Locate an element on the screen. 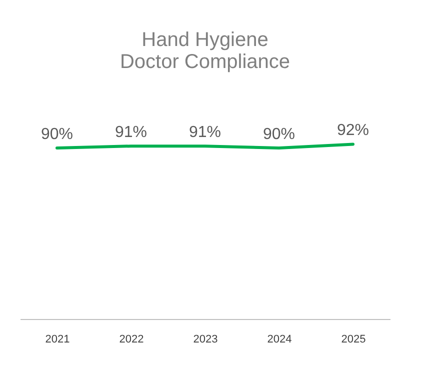 This screenshot has height=365, width=424. x-tick-label: 2025 is located at coordinates (353, 340).